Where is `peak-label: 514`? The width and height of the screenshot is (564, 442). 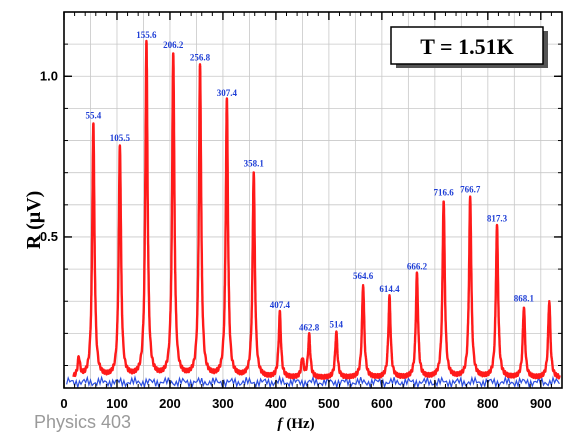 peak-label: 514 is located at coordinates (337, 324).